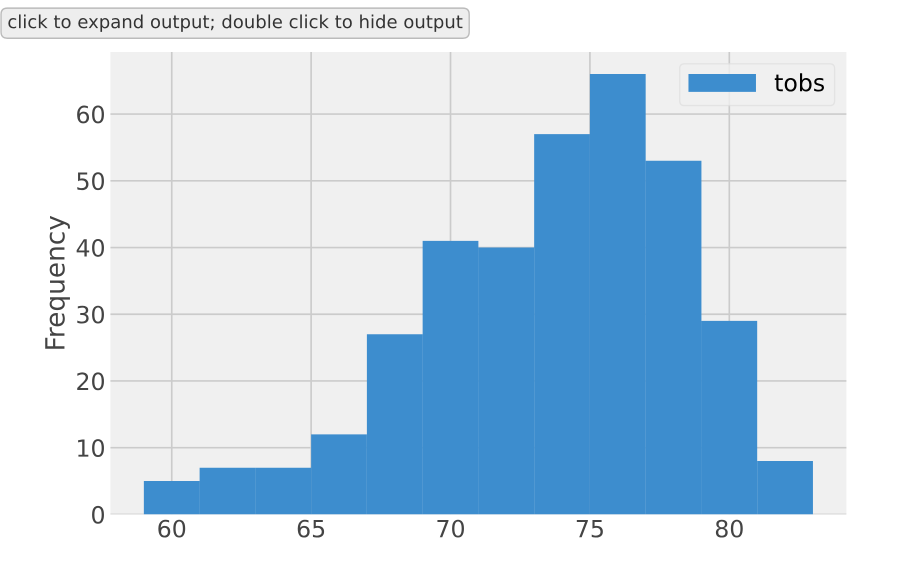 This screenshot has height=578, width=920. What do you see at coordinates (589, 529) in the screenshot?
I see `x-tick-label: 75` at bounding box center [589, 529].